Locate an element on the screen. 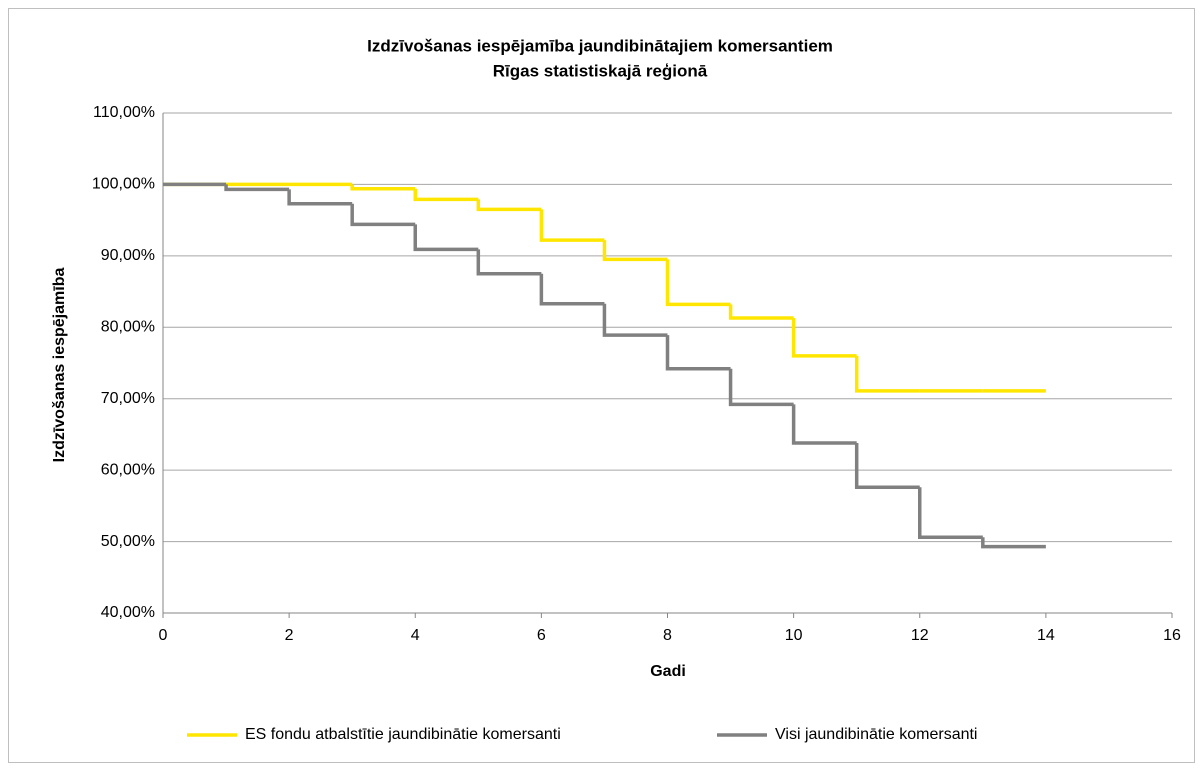  y-tick-label: 40,00% is located at coordinates (128, 612).